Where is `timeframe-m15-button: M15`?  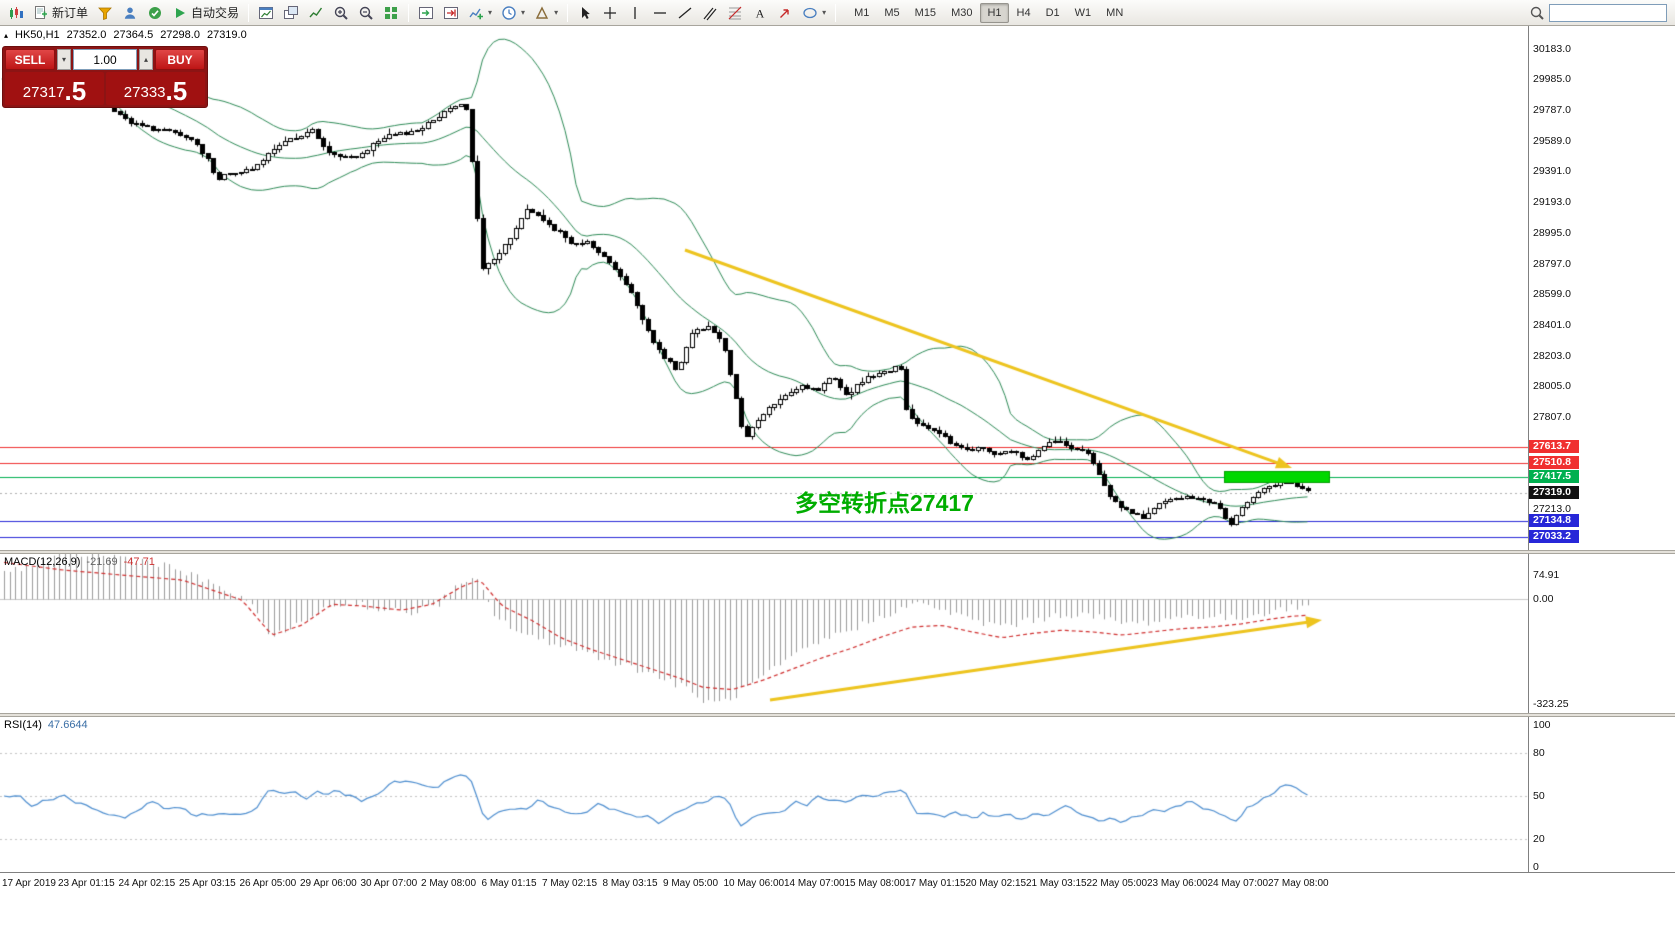
timeframe-m15-button: M15 is located at coordinates (925, 12).